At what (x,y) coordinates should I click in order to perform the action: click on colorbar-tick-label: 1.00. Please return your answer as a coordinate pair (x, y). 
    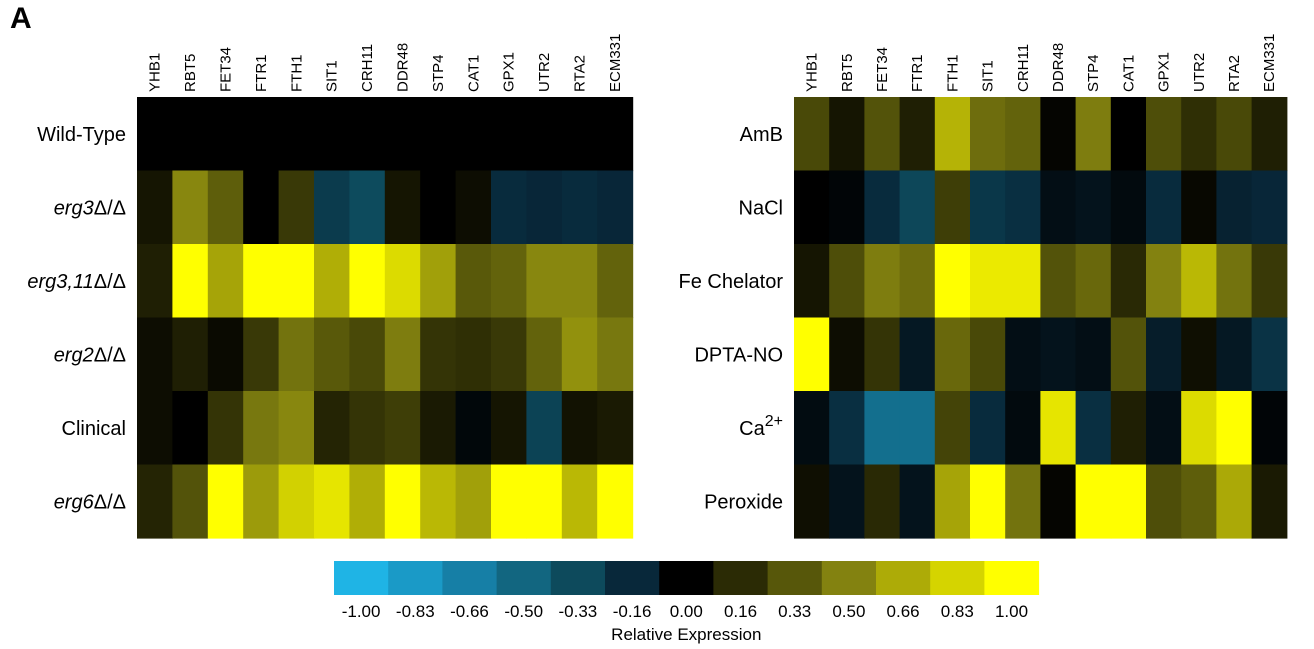
    Looking at the image, I should click on (1011, 611).